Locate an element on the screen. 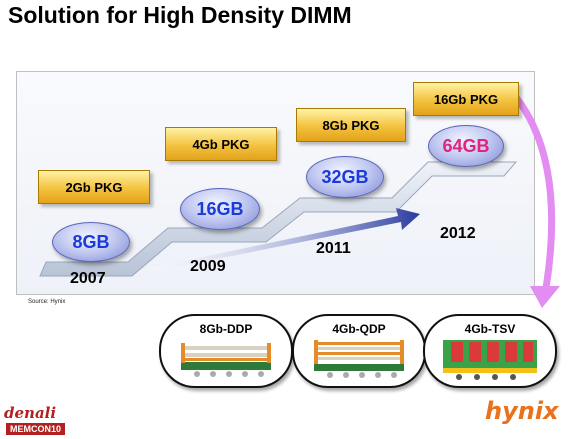  curved-arrow-head is located at coordinates (545, 297).